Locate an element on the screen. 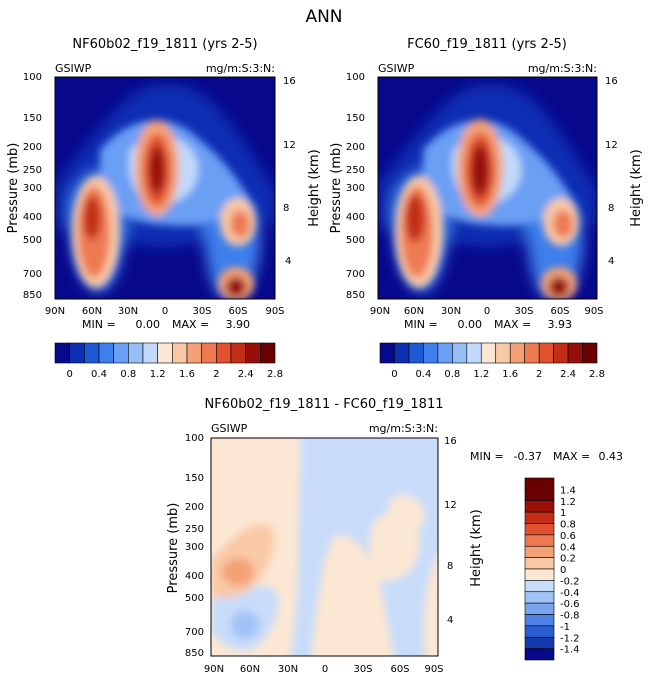 Image resolution: width=649 pixels, height=689 pixels. panel-1-xtick: 0 is located at coordinates (165, 311).